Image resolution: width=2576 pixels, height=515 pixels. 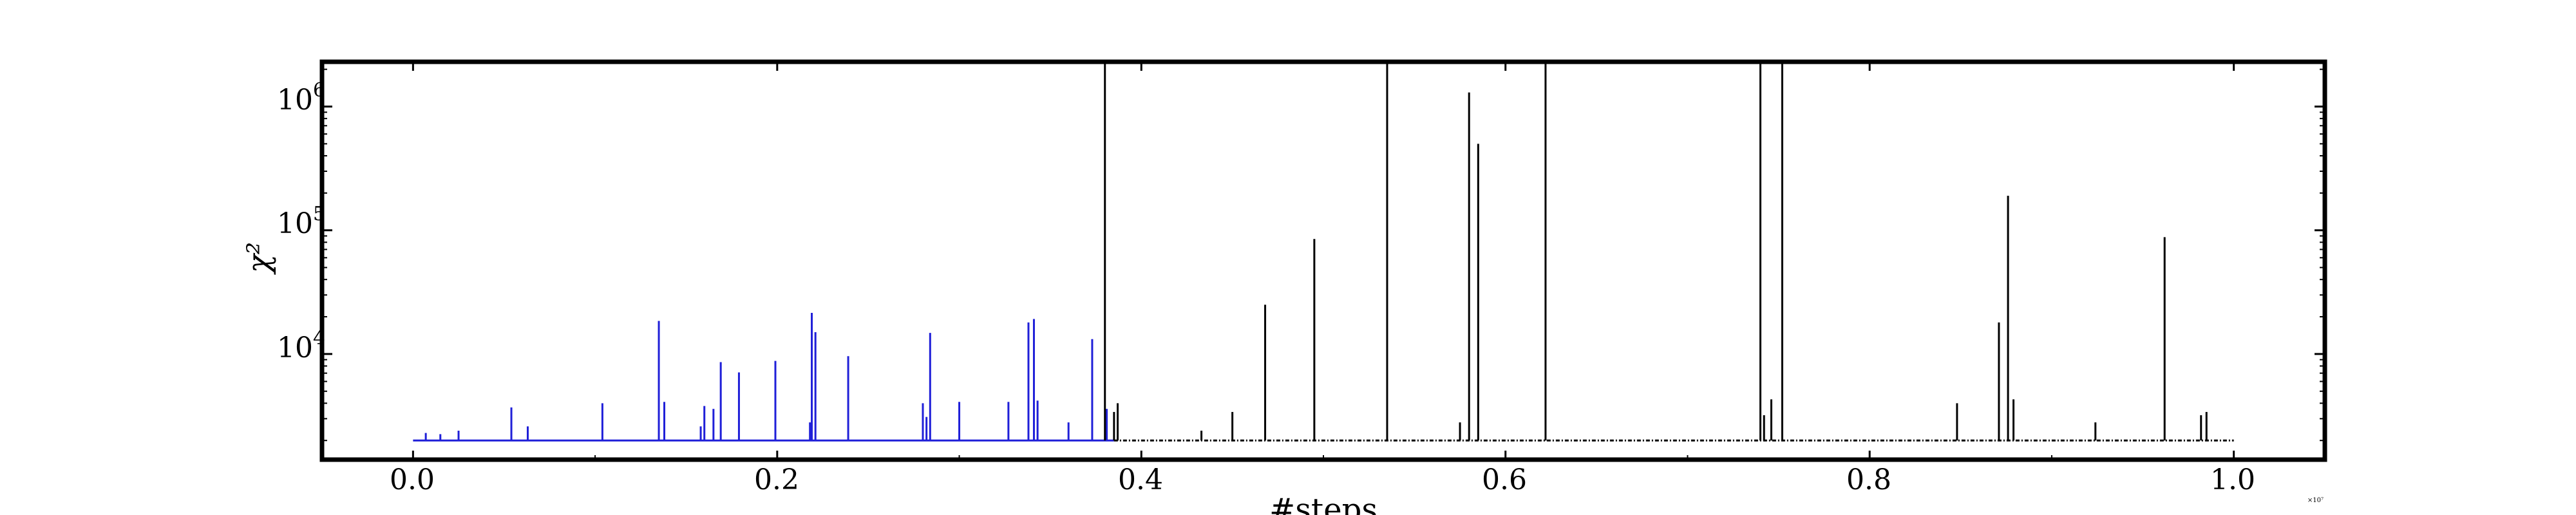 What do you see at coordinates (1504, 480) in the screenshot?
I see `x-tick-label-3: 0.6` at bounding box center [1504, 480].